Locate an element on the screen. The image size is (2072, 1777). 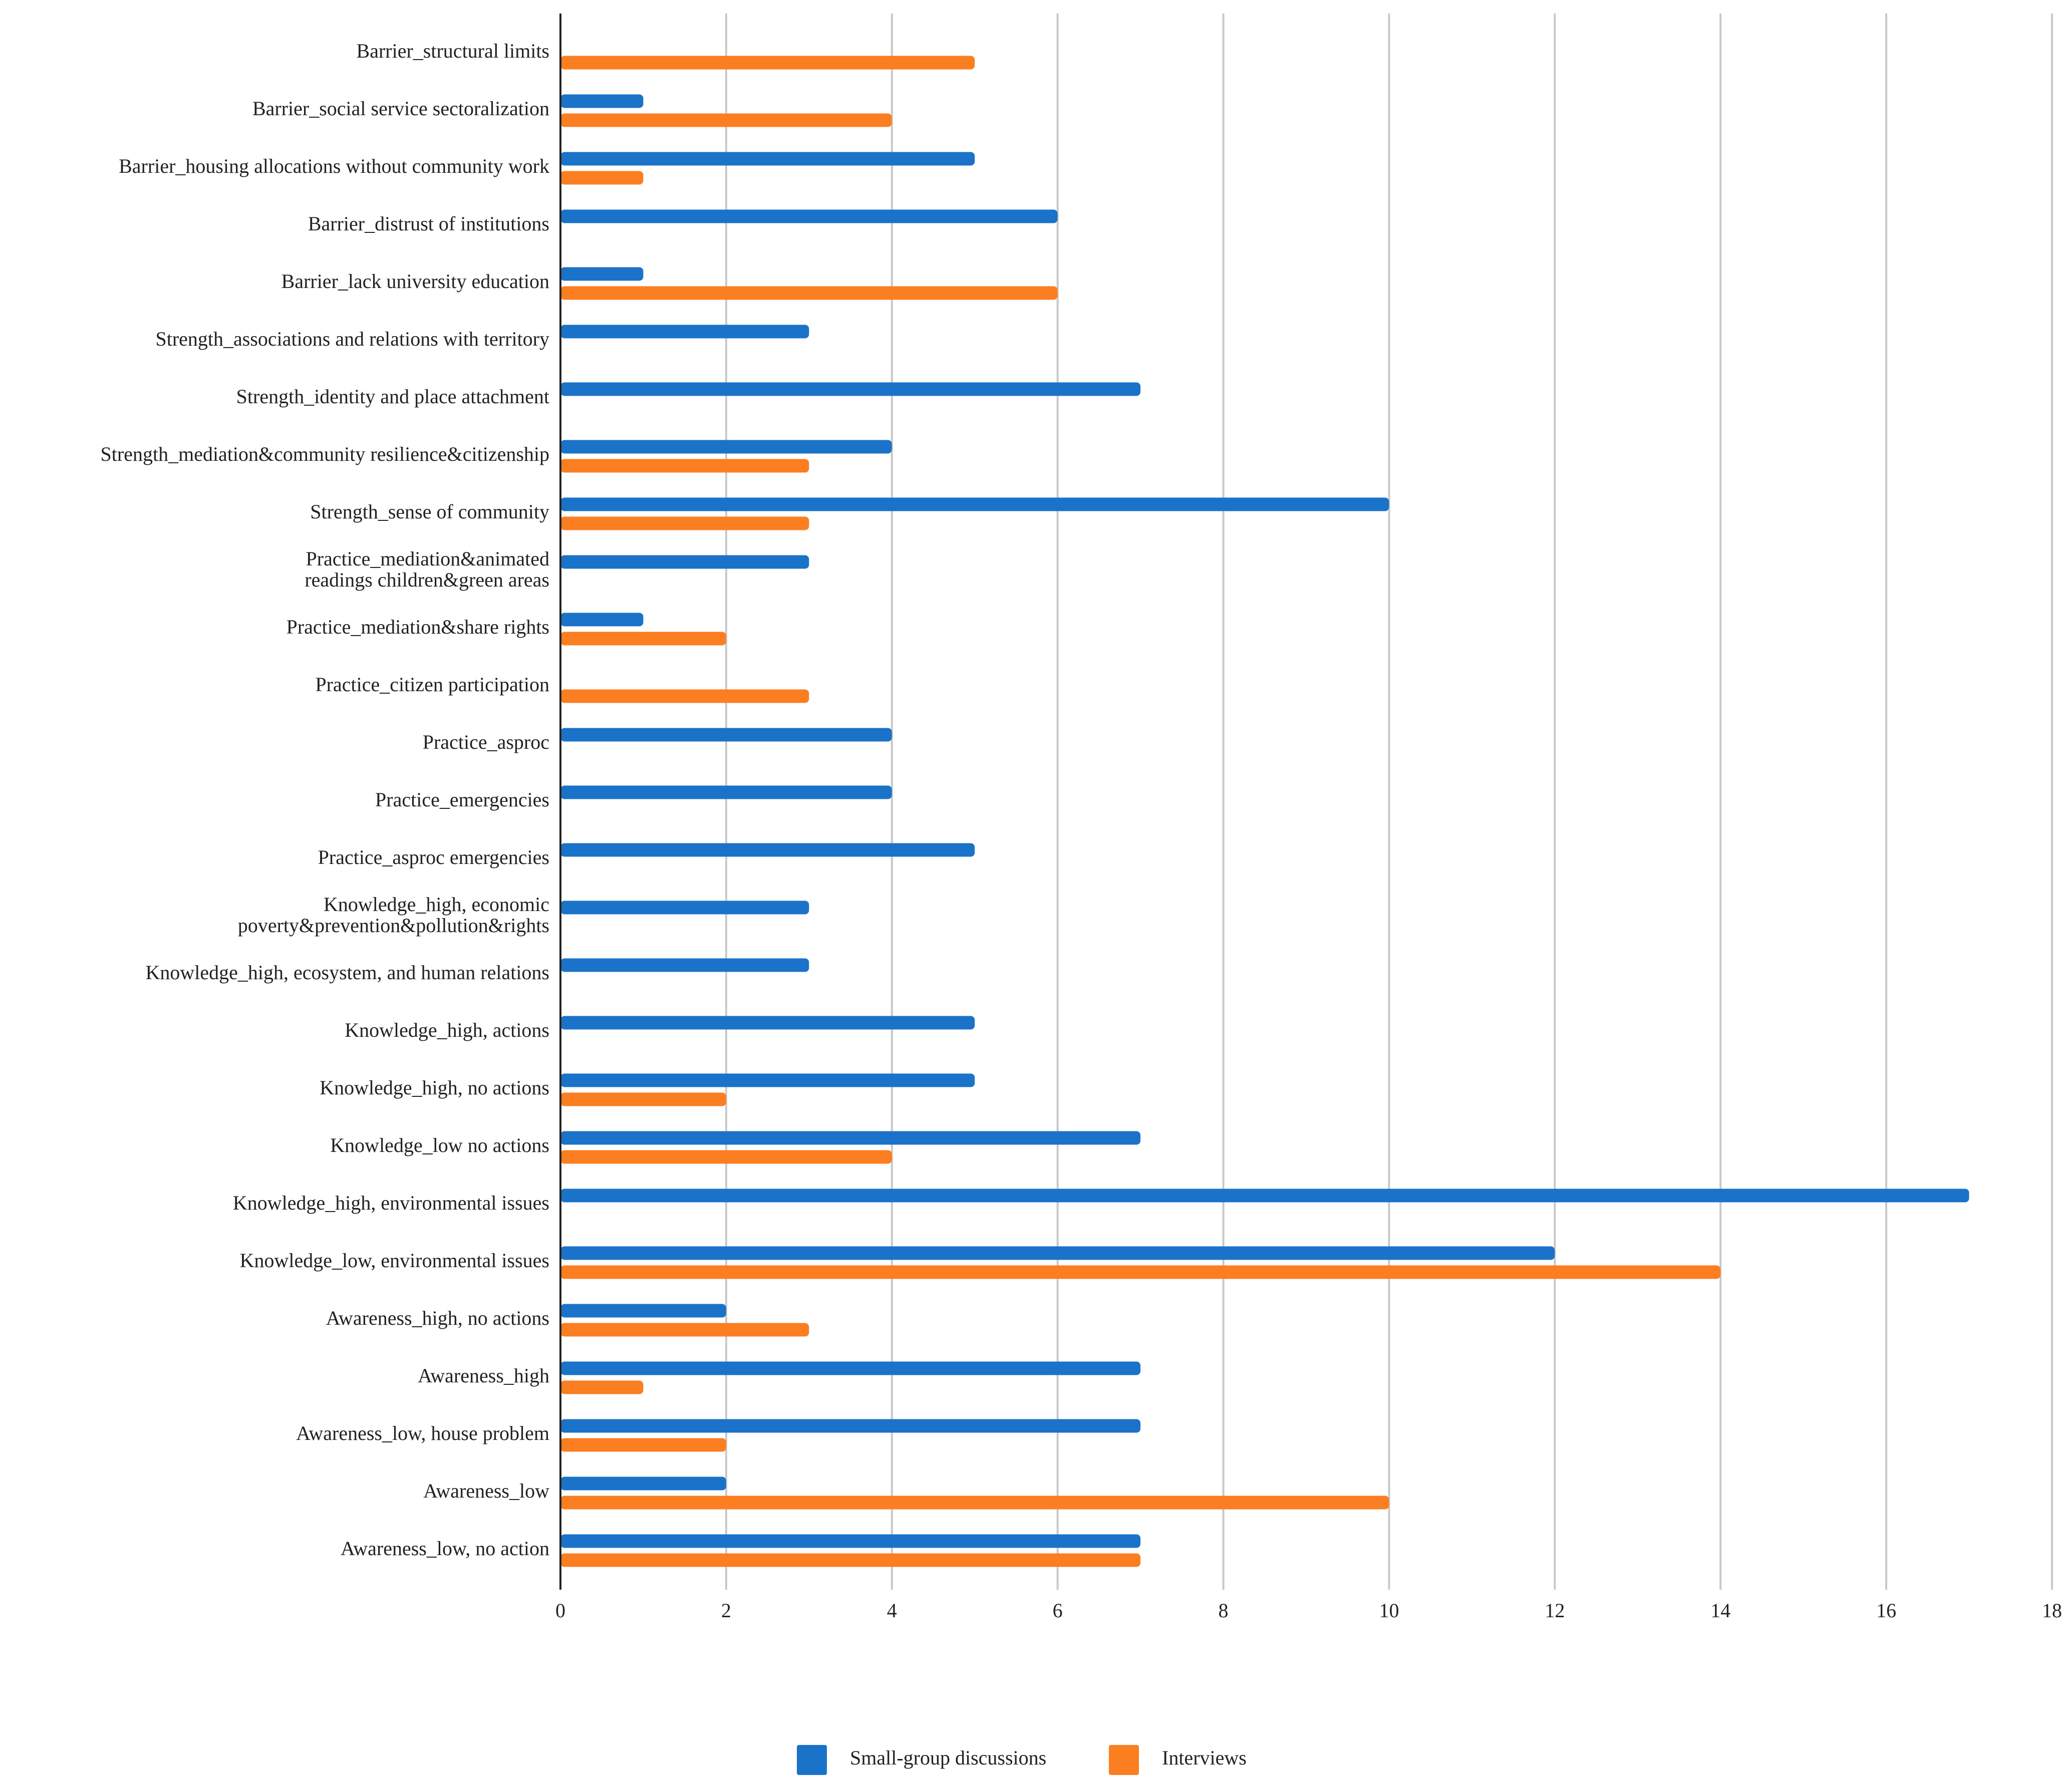
y-tick-label: Practice_emergencies is located at coordinates (462, 799).